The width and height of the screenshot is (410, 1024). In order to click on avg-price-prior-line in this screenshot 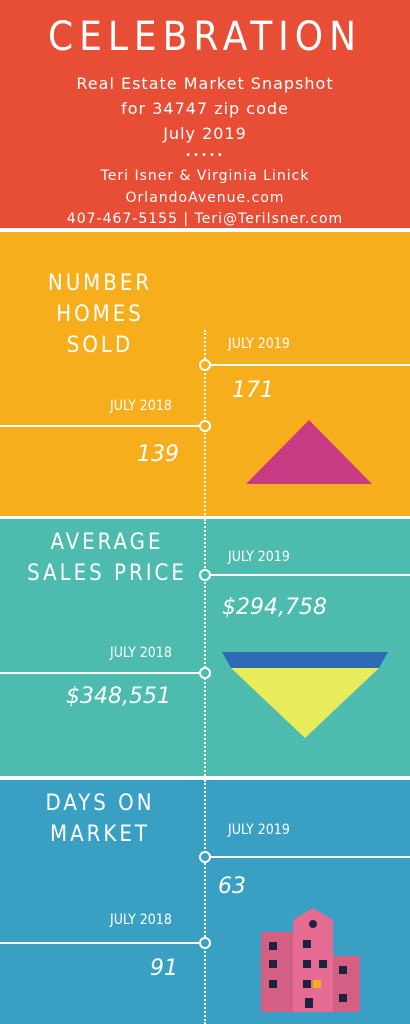, I will do `click(102, 673)`.